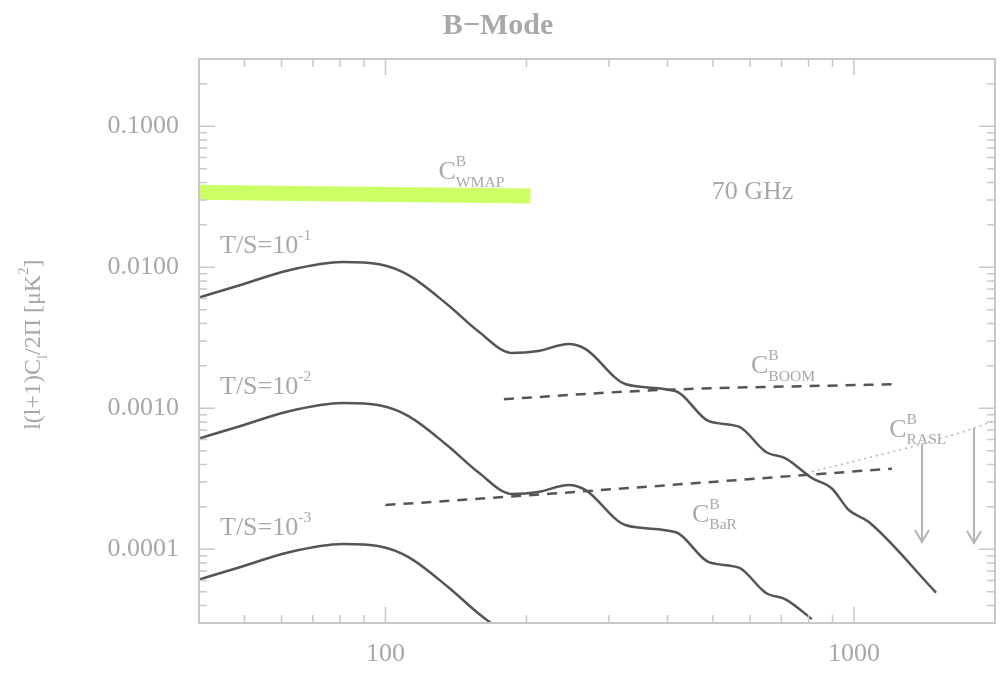 The image size is (1003, 674). What do you see at coordinates (143, 125) in the screenshot?
I see `y-tick-label: 0.1000` at bounding box center [143, 125].